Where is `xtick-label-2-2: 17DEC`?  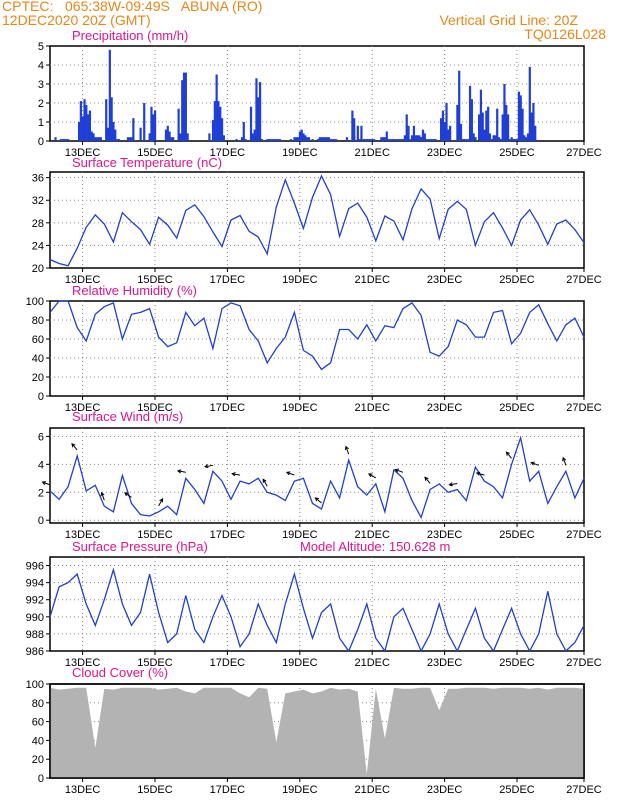
xtick-label-2-2: 17DEC is located at coordinates (228, 408).